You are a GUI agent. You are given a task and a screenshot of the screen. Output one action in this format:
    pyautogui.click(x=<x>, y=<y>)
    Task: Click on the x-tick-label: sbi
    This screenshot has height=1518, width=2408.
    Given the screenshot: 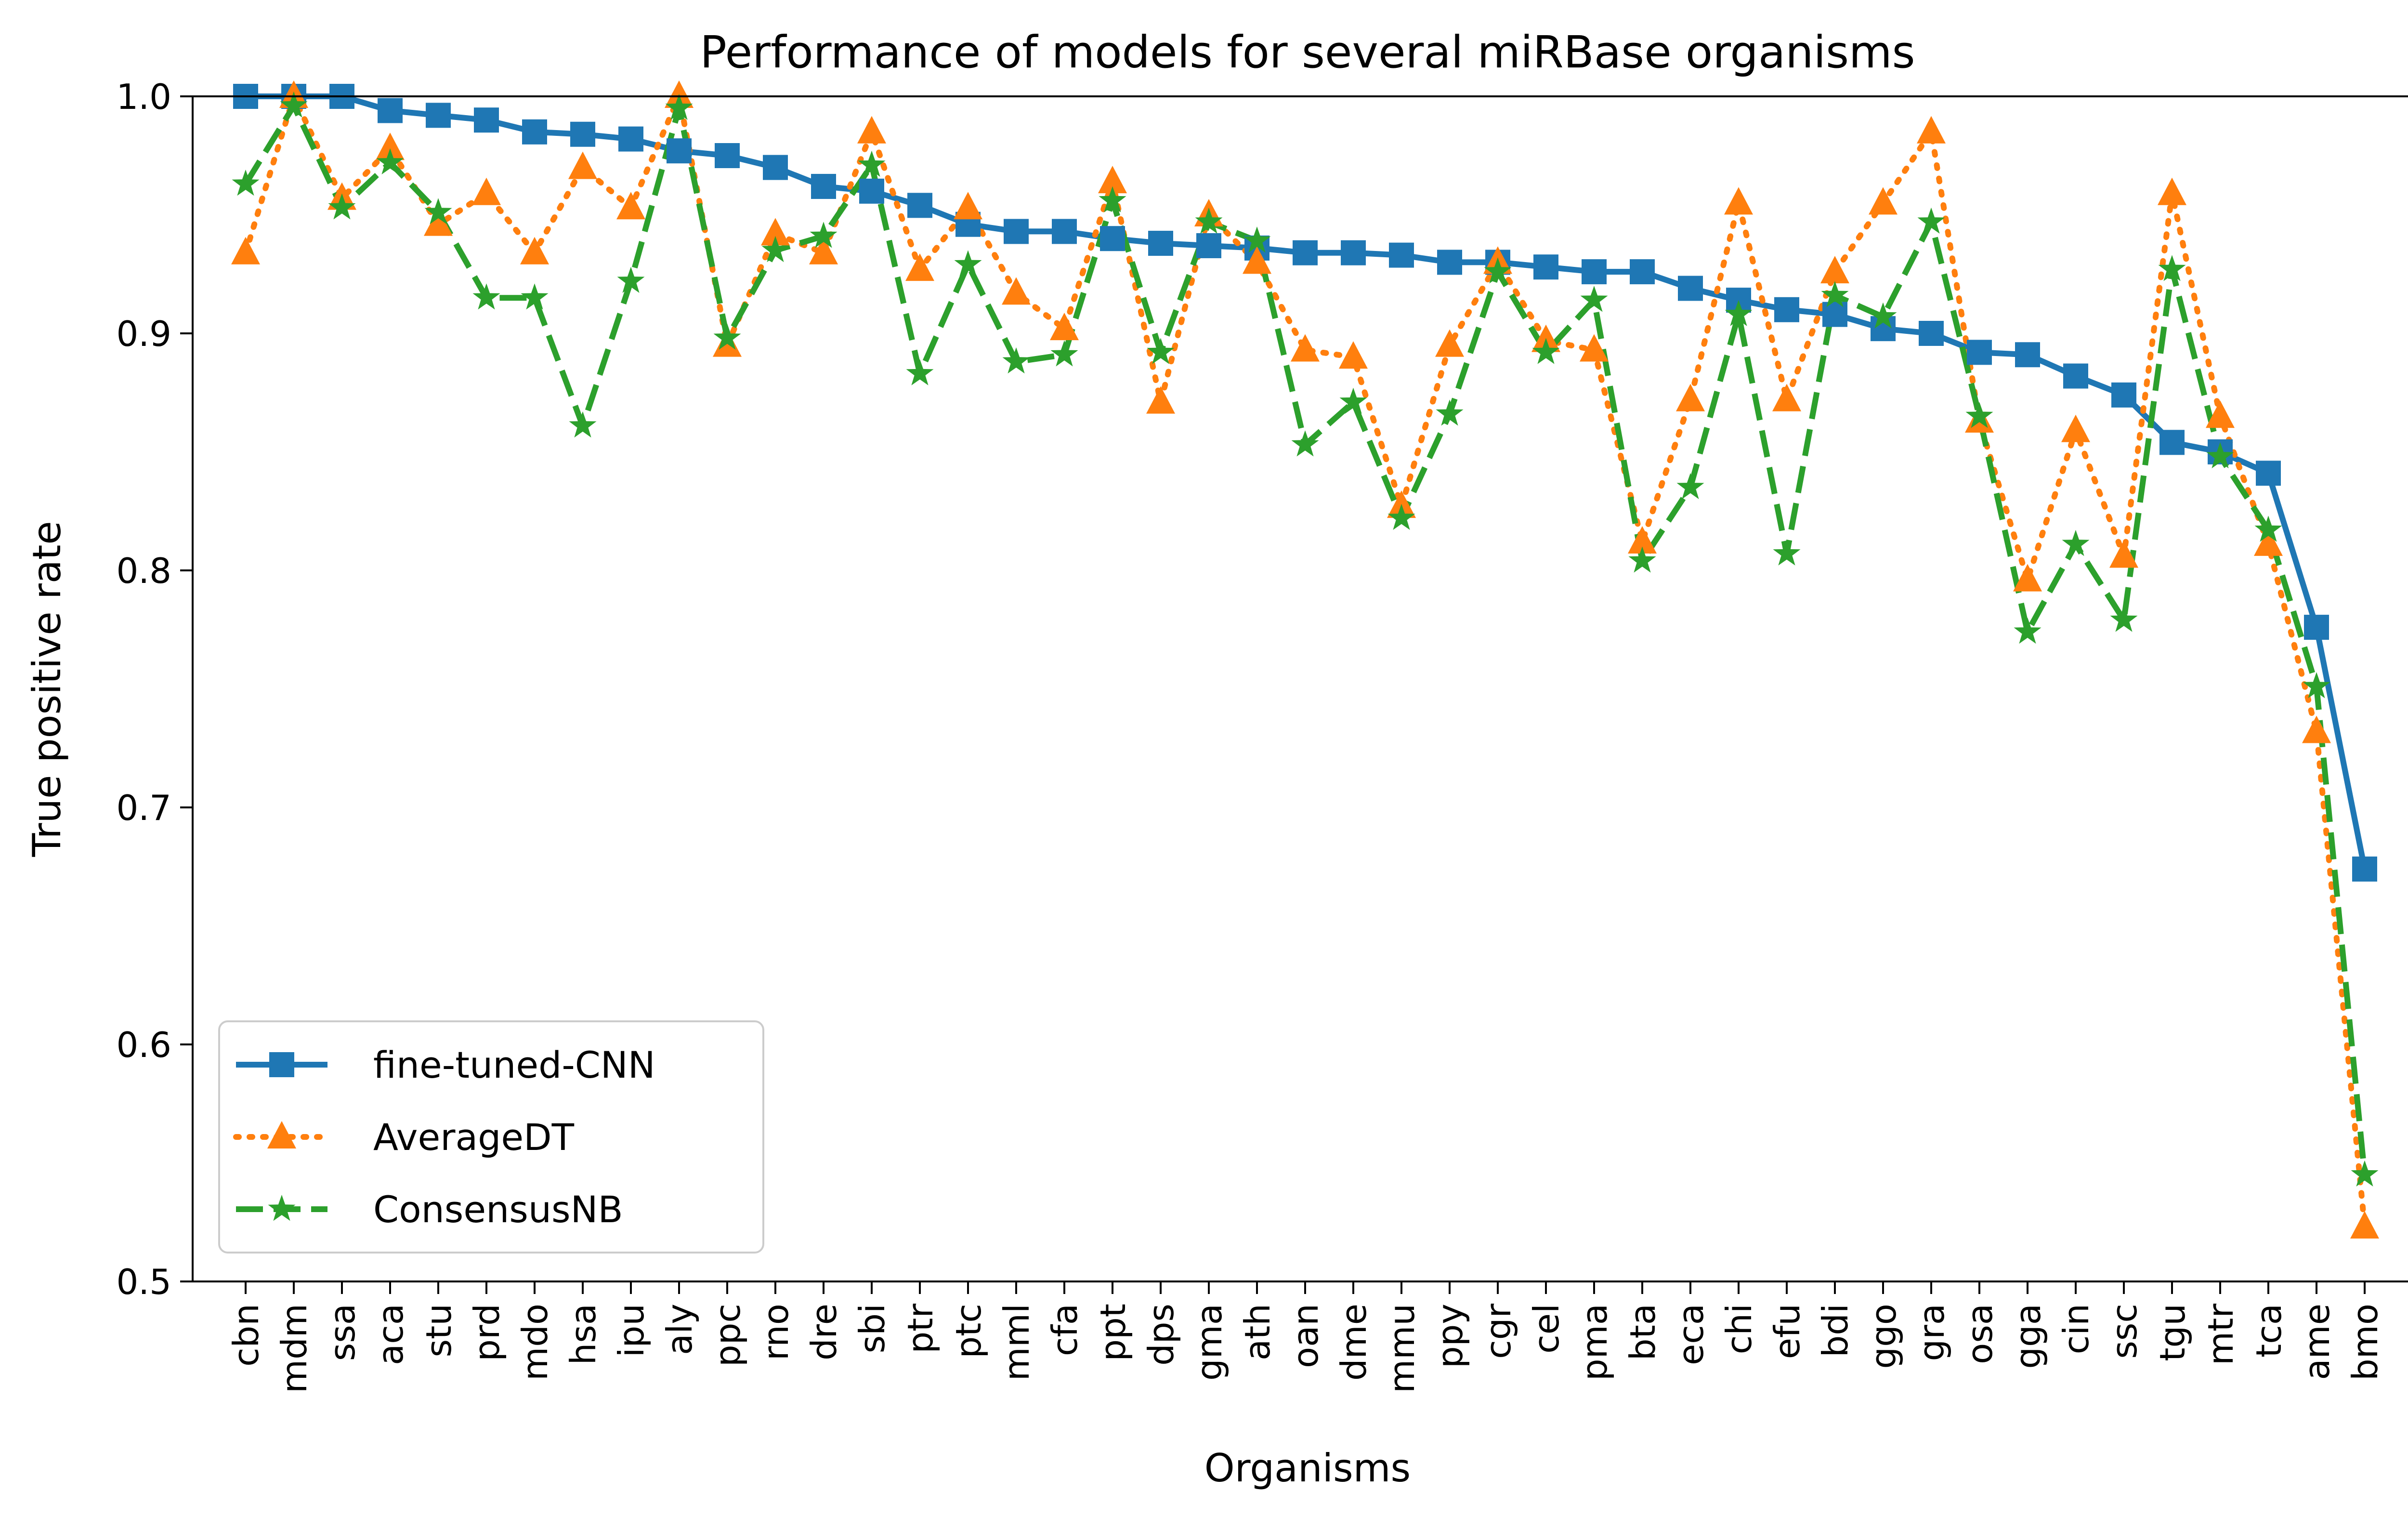 What is the action you would take?
    pyautogui.click(x=872, y=1328)
    